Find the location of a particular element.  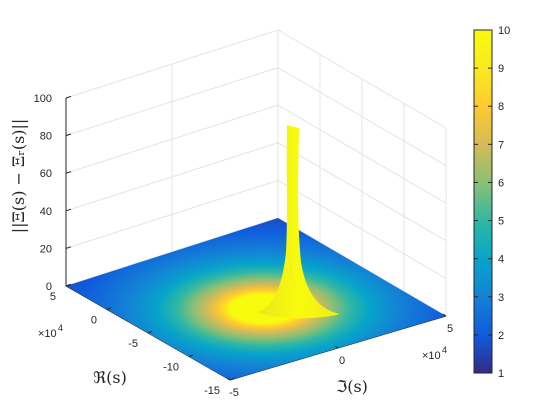

colorbar-gradient is located at coordinates (483, 201).